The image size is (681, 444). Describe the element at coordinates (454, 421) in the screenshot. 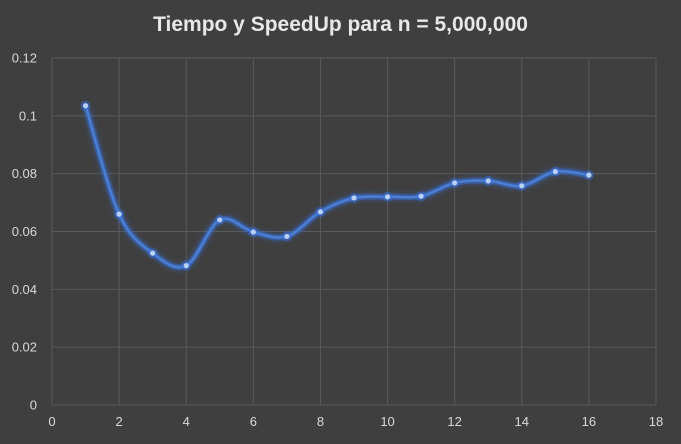

I see `x-tick-label: 12` at that location.